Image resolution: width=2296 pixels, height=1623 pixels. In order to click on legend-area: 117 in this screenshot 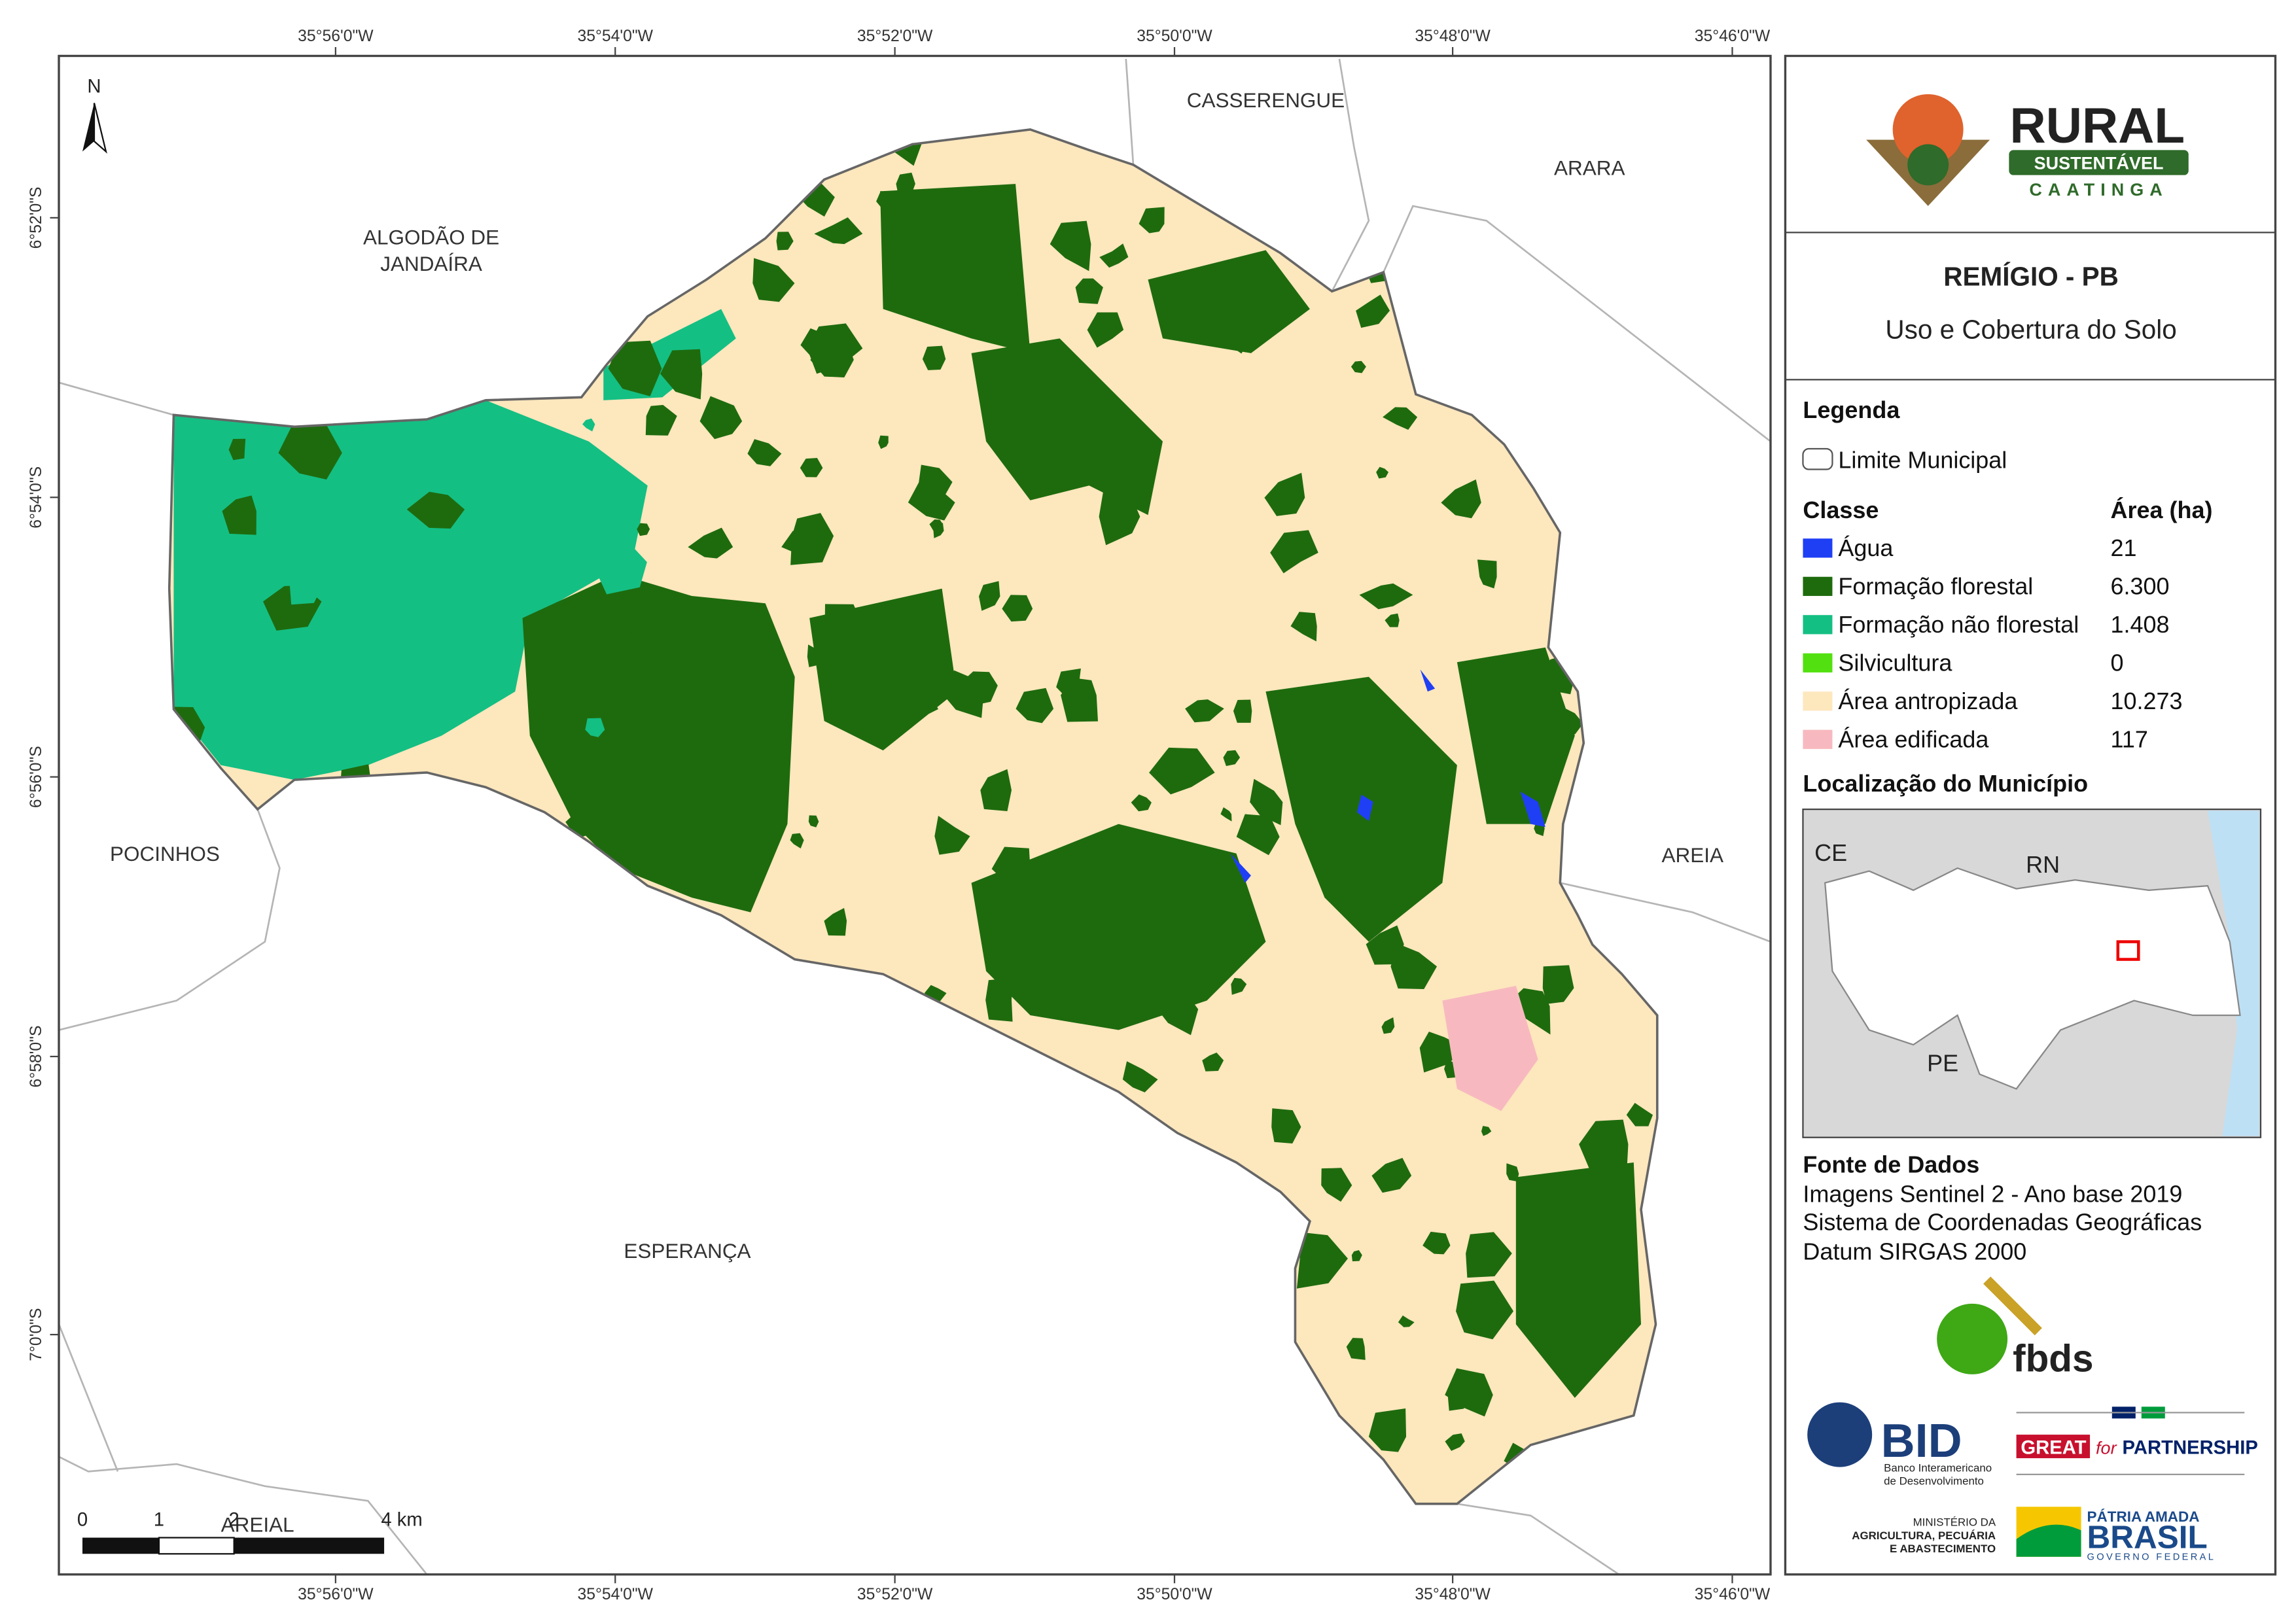, I will do `click(2129, 740)`.